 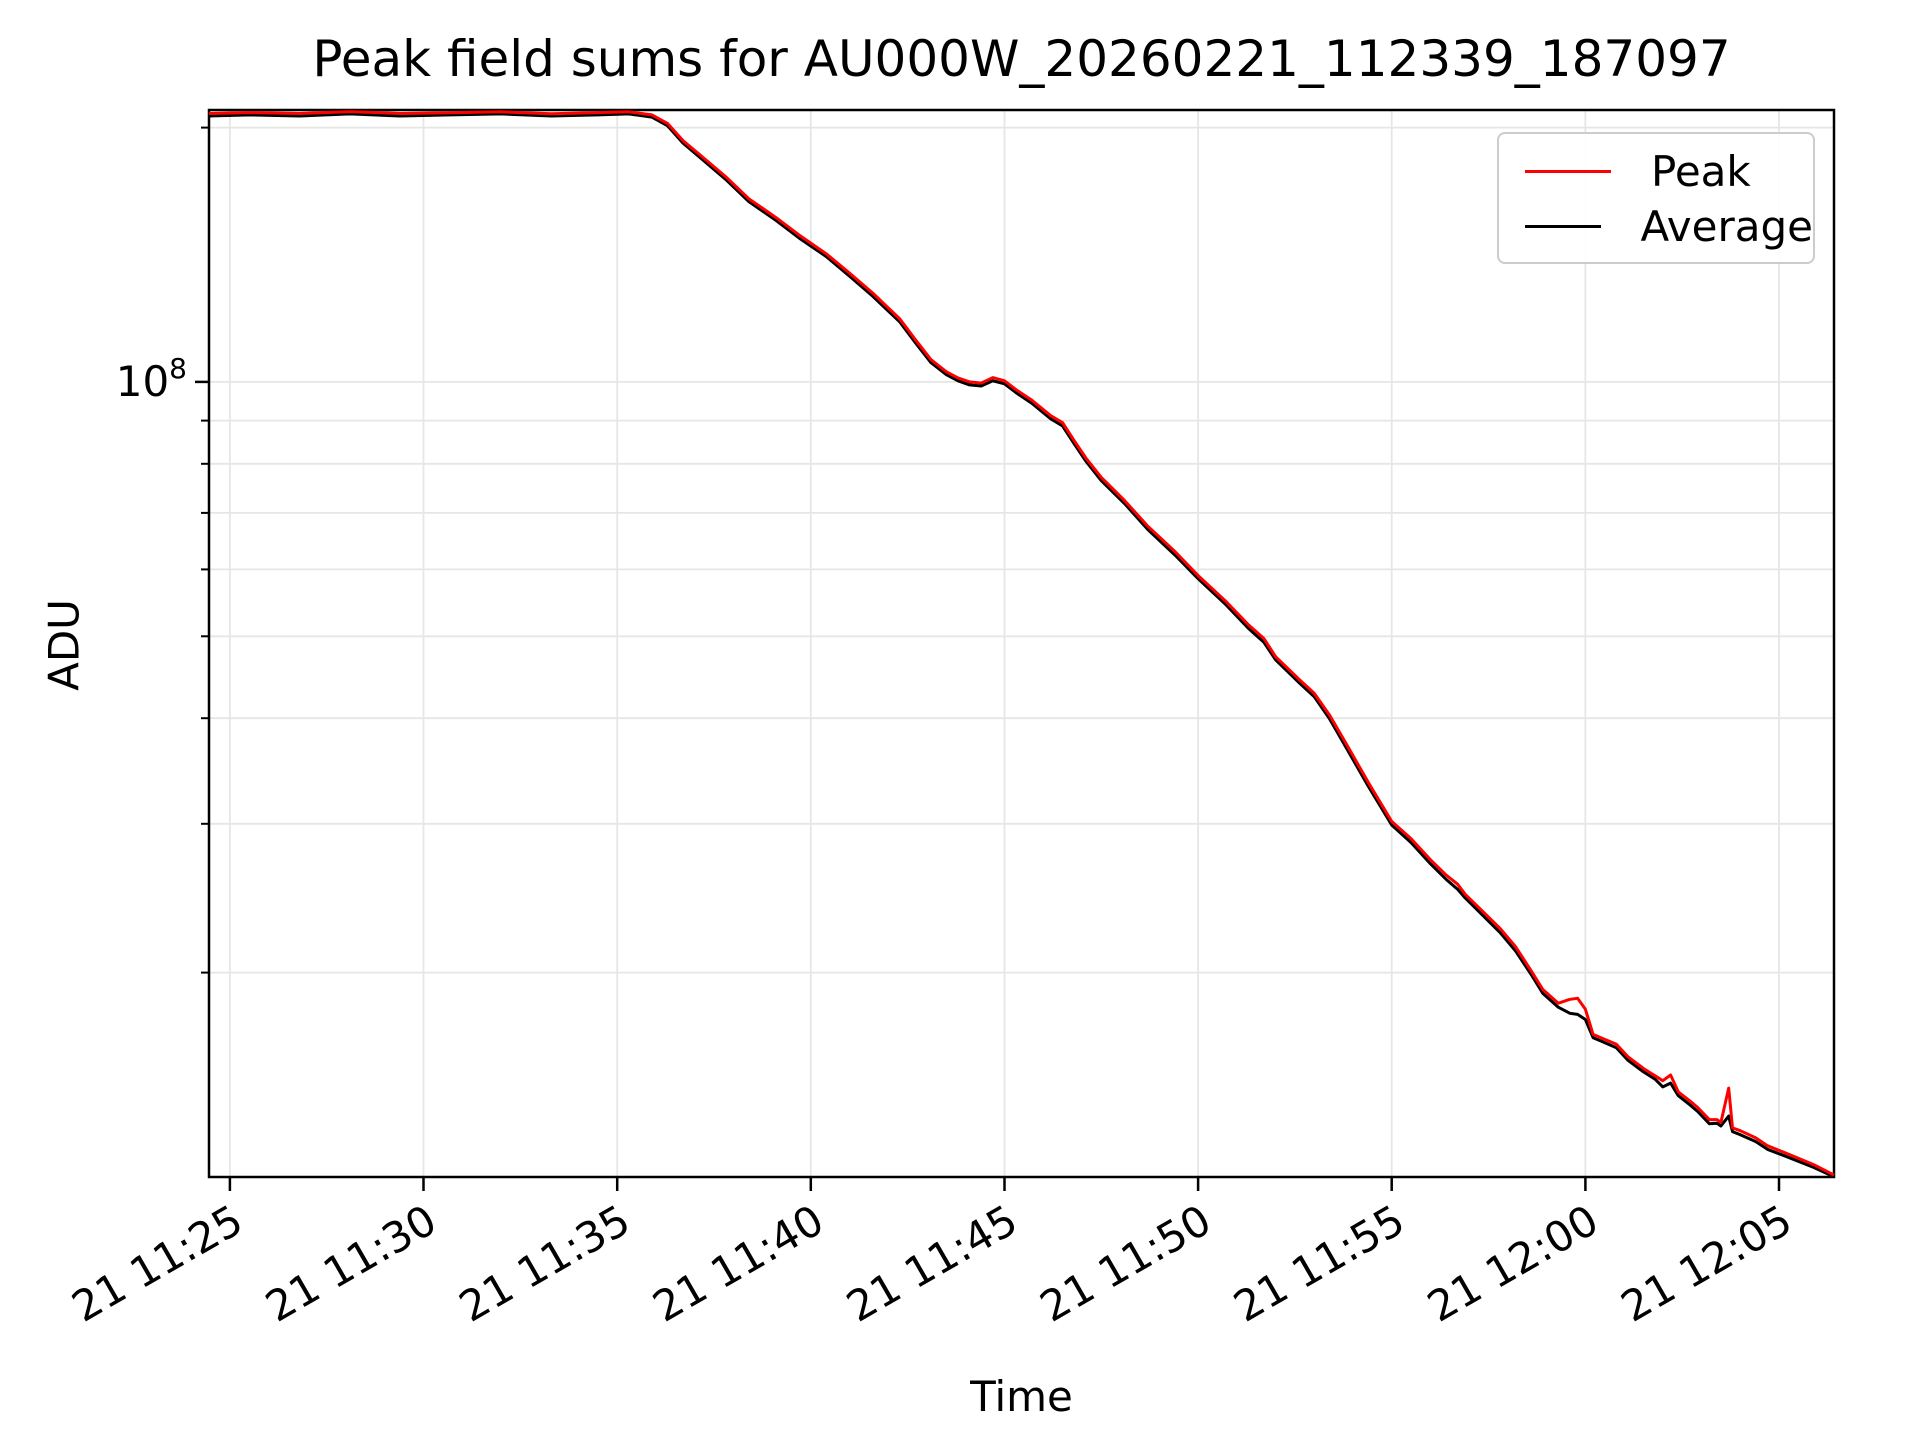 What do you see at coordinates (1563, 226) in the screenshot?
I see `average-line-sample-icon` at bounding box center [1563, 226].